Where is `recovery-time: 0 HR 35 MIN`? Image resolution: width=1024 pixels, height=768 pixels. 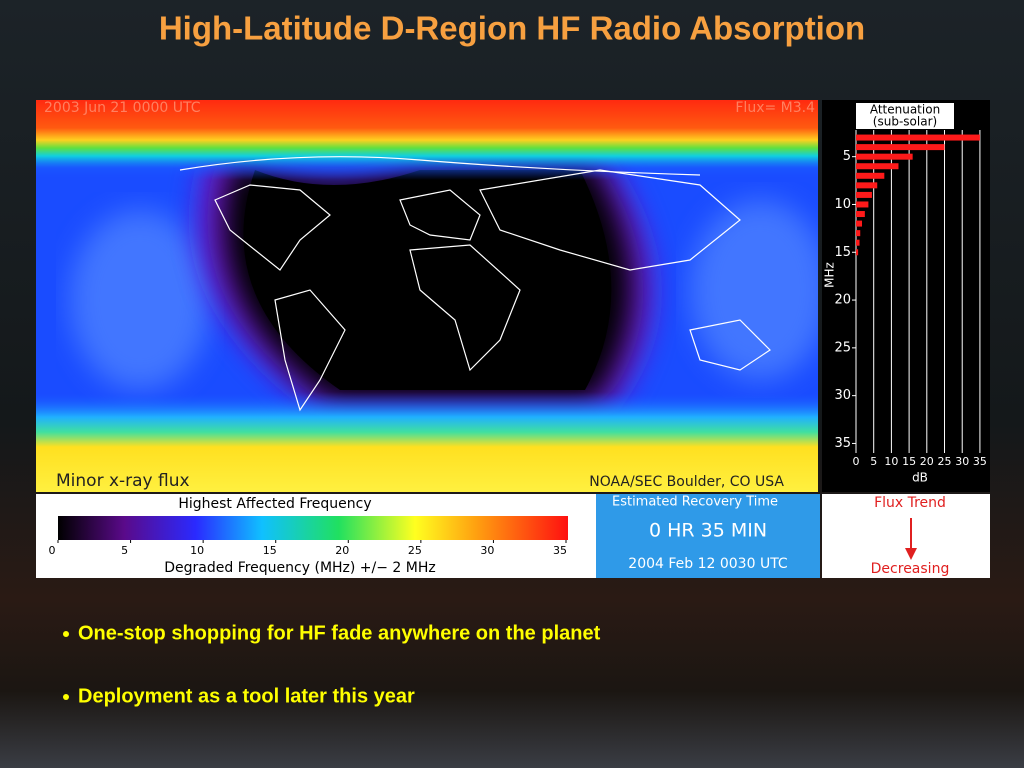
recovery-time: 0 HR 35 MIN is located at coordinates (708, 531).